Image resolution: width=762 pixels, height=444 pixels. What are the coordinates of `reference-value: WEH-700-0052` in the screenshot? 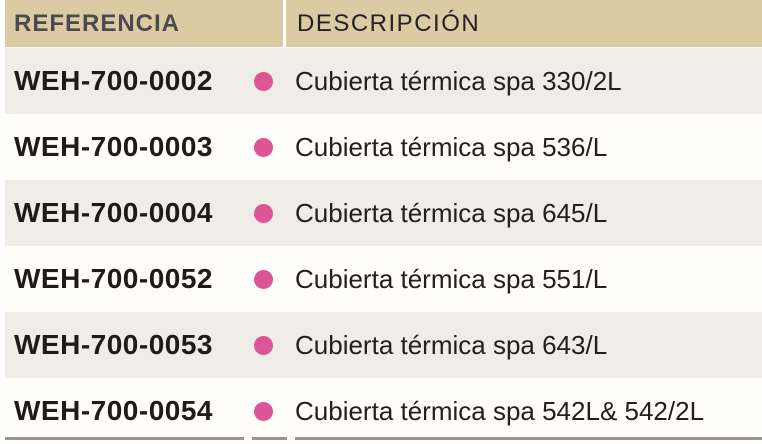 It's located at (113, 278).